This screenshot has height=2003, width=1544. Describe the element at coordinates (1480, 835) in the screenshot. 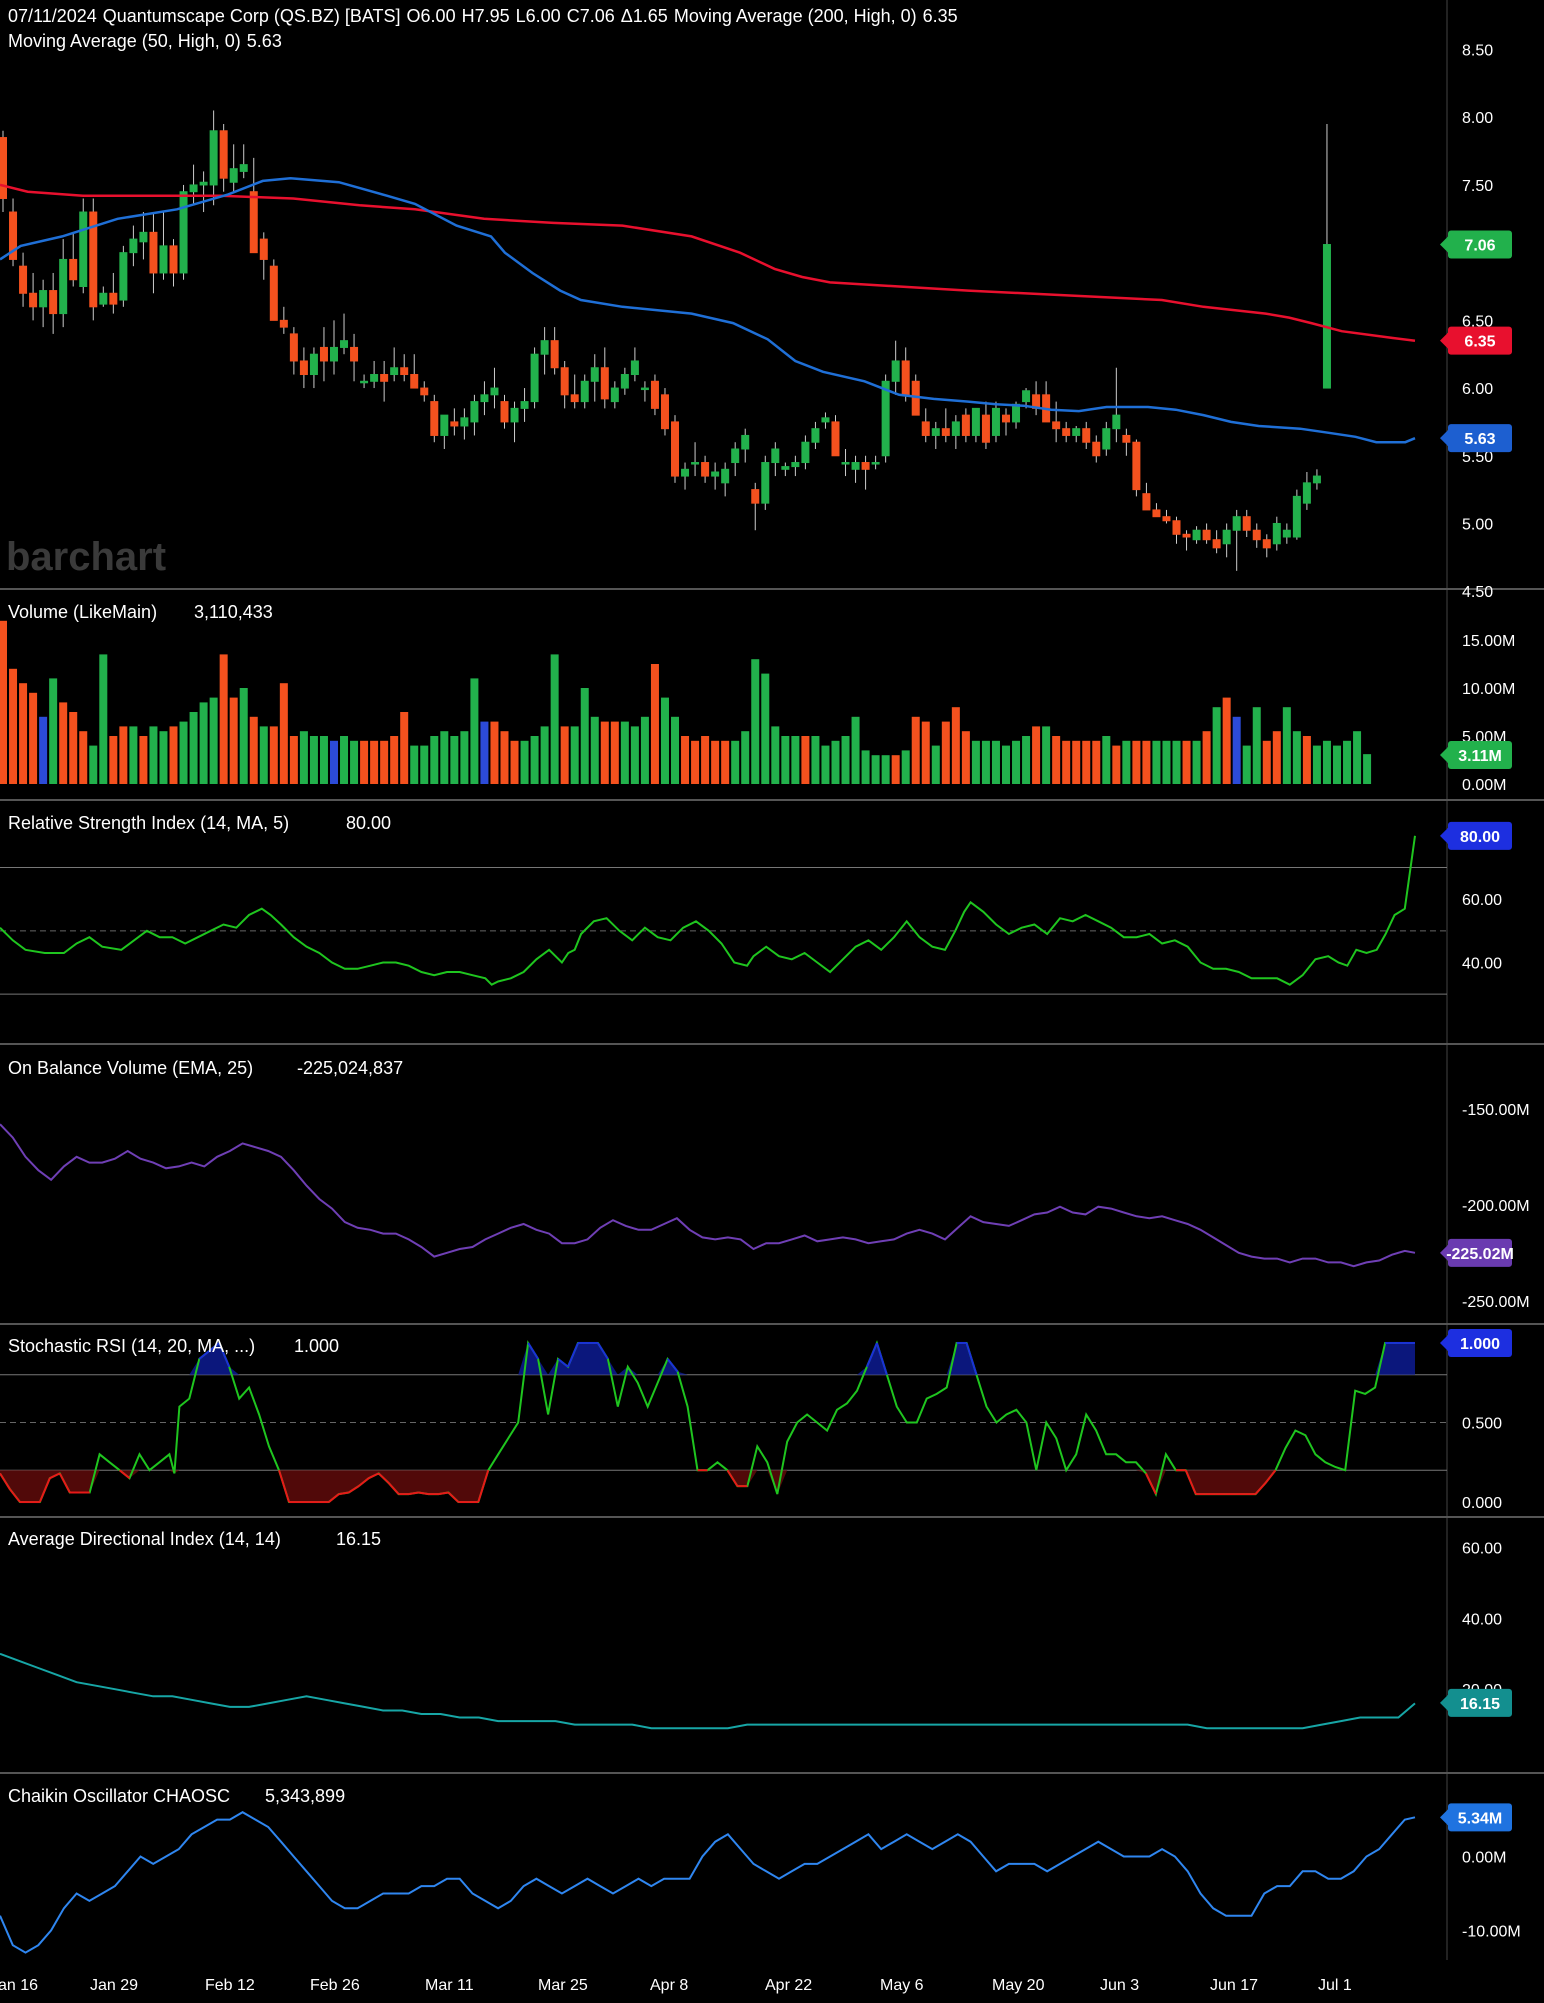

I see `rsi-last-badge-bg` at that location.